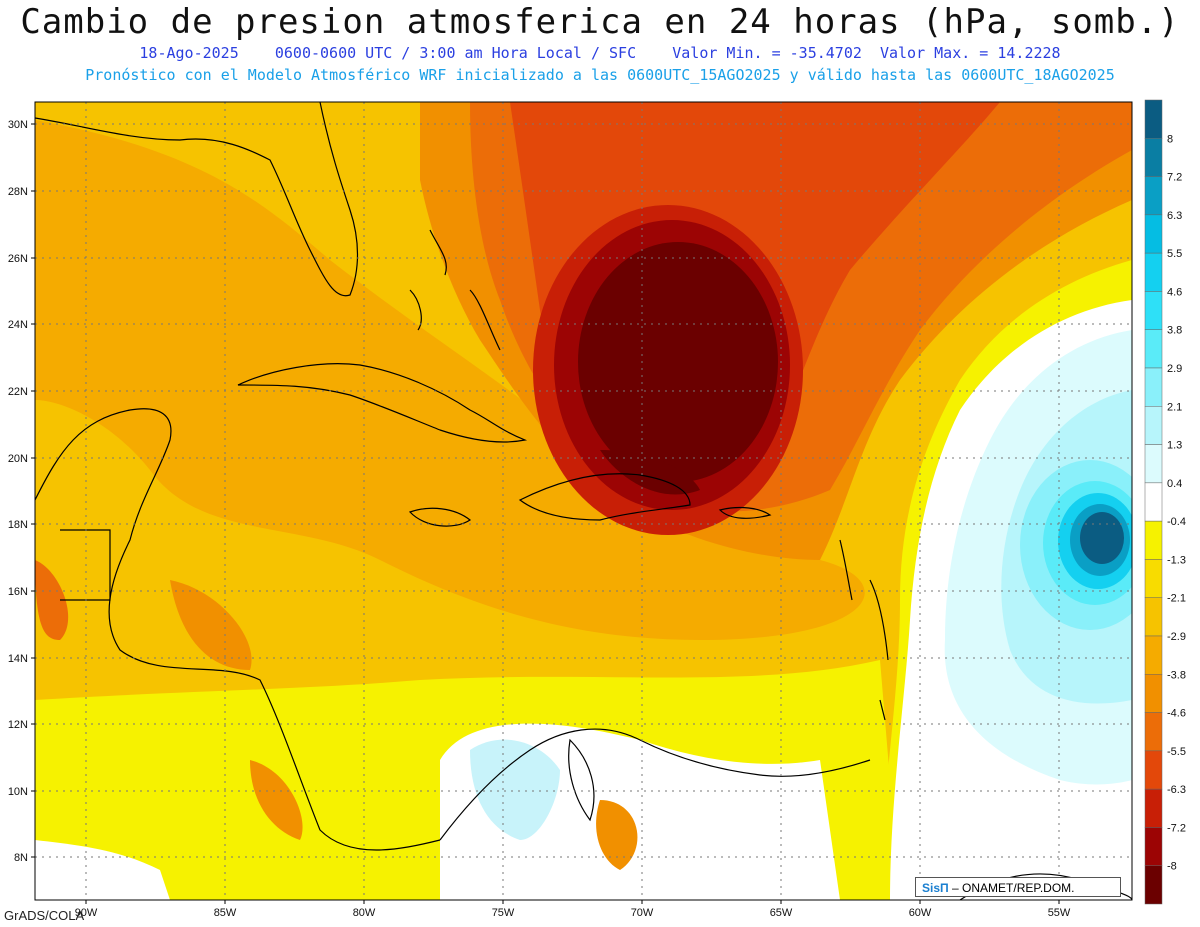  What do you see at coordinates (642, 913) in the screenshot?
I see `lon-label: 70W` at bounding box center [642, 913].